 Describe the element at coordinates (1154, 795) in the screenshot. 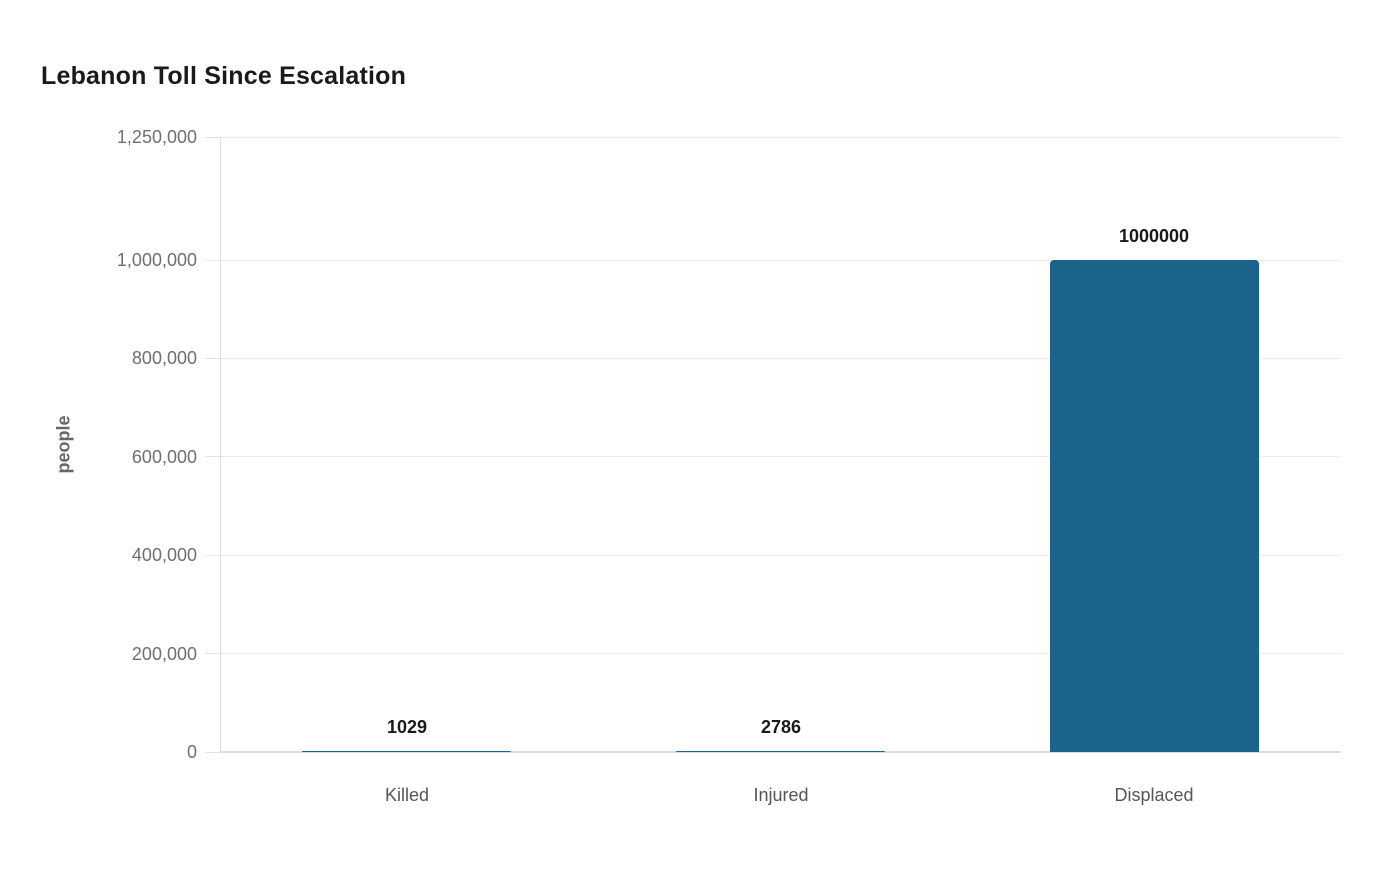

I see `category-label-displaced: Displaced` at that location.